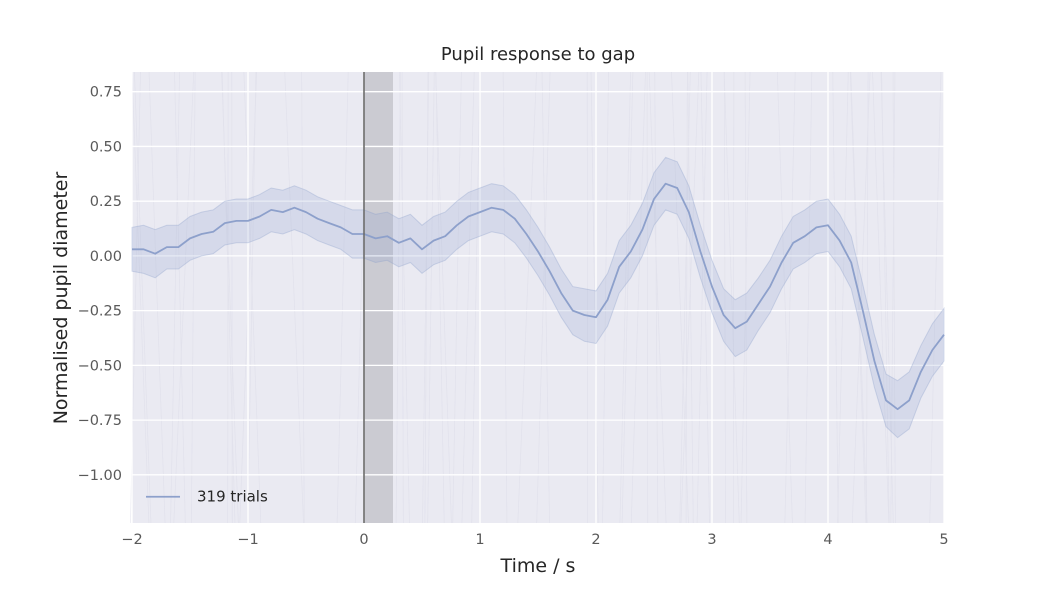  Describe the element at coordinates (943, 540) in the screenshot. I see `x-tick-label: 5` at that location.